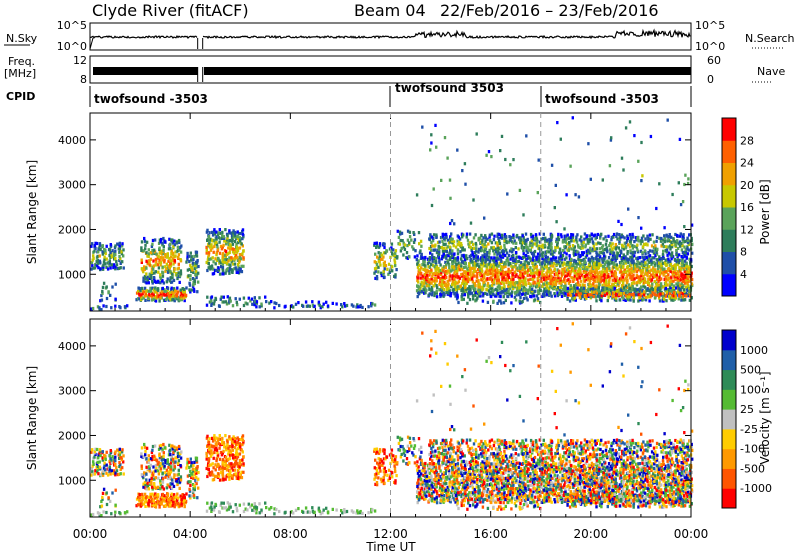  Describe the element at coordinates (20, 73) in the screenshot. I see `freq-unit: [MHz]` at that location.